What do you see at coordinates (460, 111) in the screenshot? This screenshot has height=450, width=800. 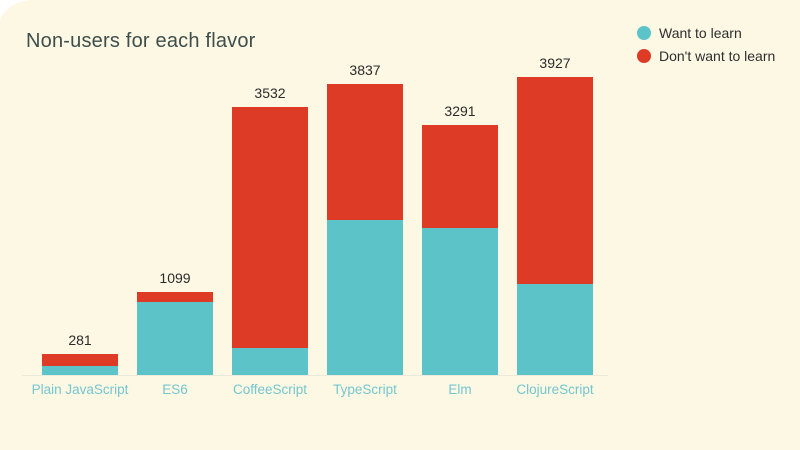 I see `bar-total-label: 3291` at bounding box center [460, 111].